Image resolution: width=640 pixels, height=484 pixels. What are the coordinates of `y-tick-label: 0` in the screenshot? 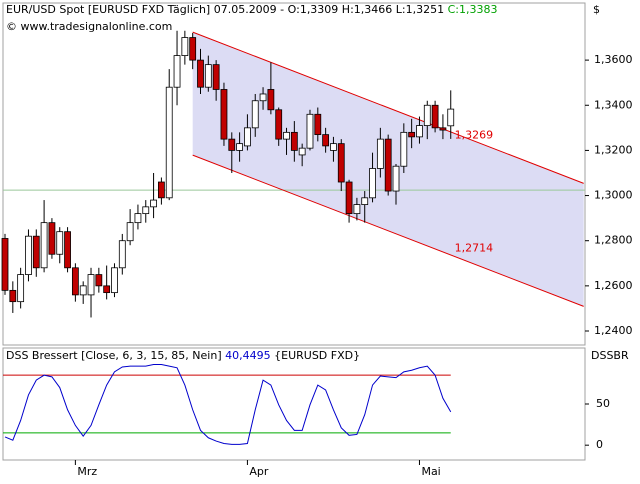 It's located at (599, 444).